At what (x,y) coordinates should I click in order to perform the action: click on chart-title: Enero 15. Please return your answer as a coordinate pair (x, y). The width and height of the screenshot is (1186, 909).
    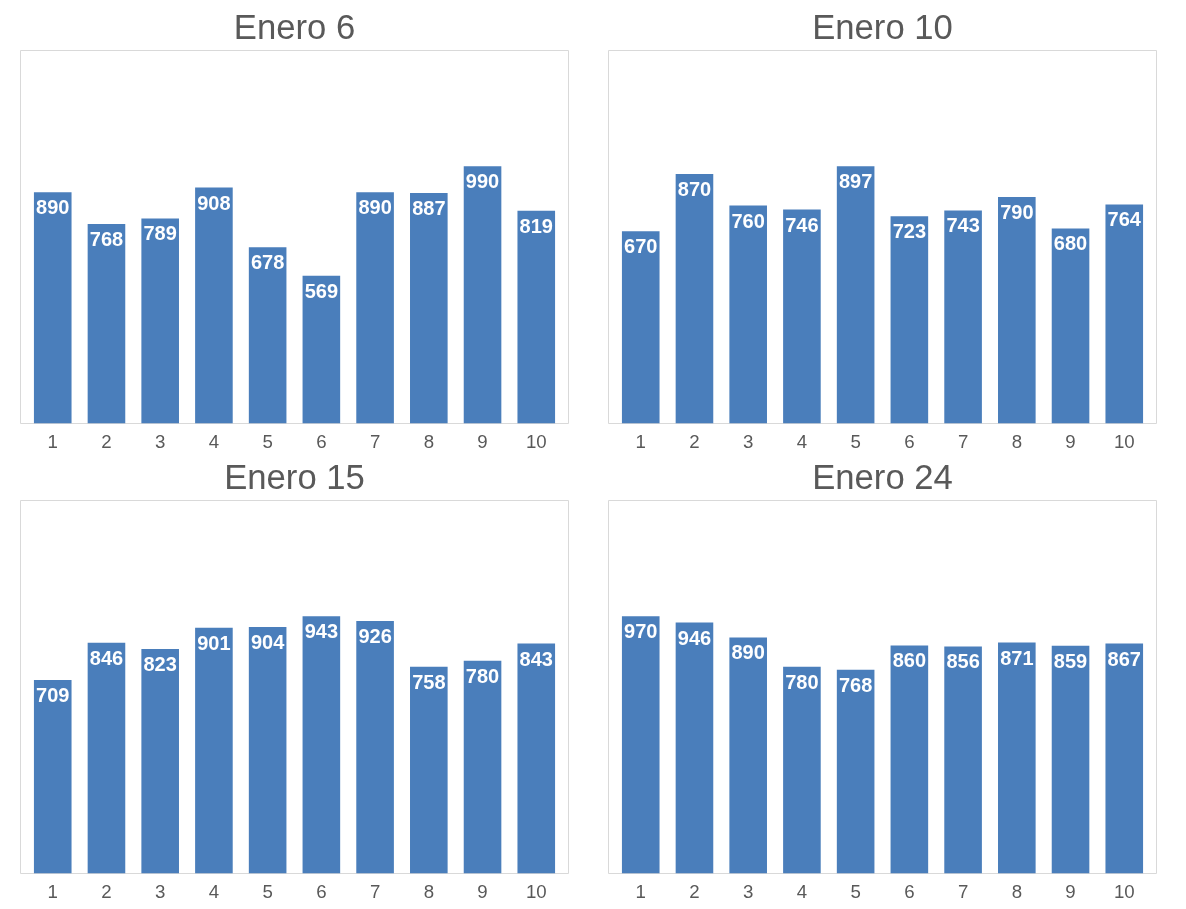
    Looking at the image, I should click on (294, 476).